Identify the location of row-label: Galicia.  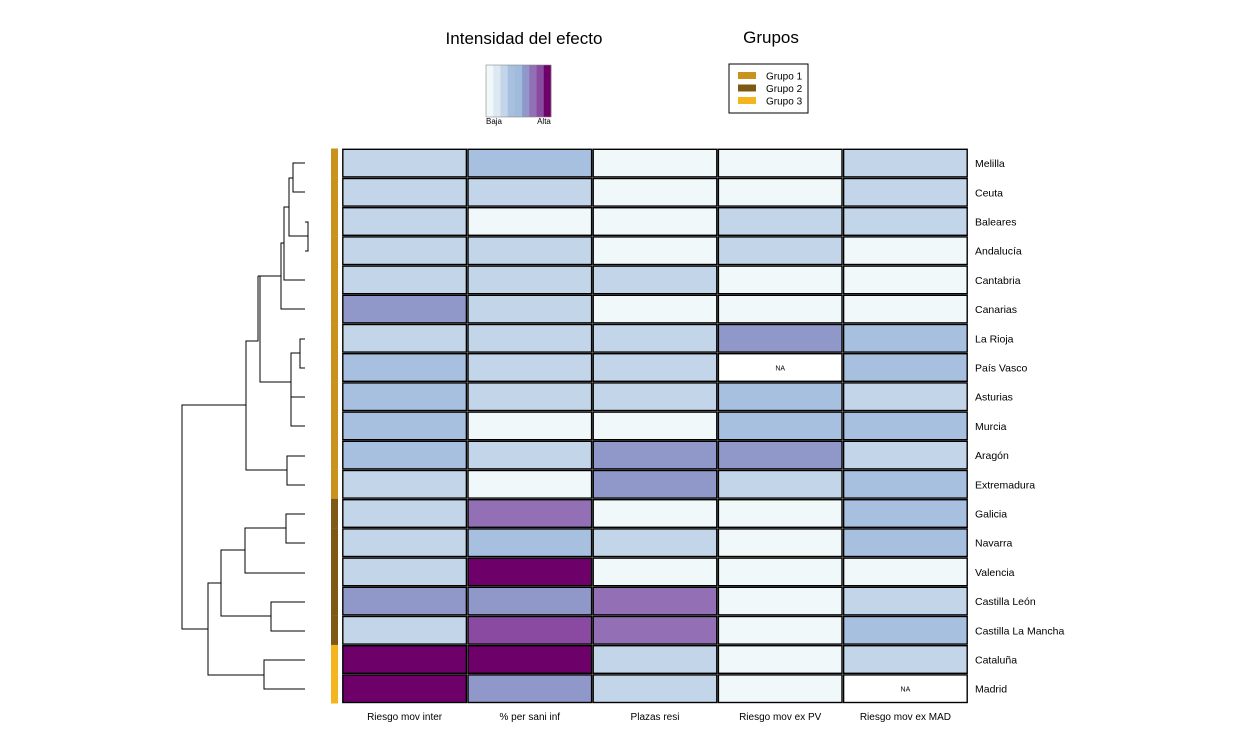
(991, 515).